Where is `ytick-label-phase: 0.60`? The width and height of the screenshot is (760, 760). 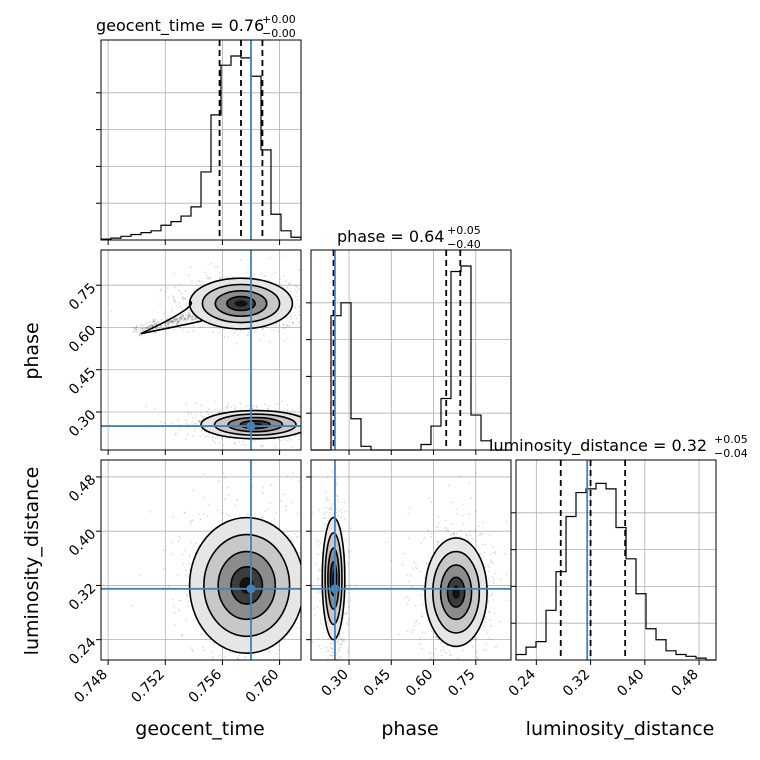
ytick-label-phase: 0.60 is located at coordinates (82, 339).